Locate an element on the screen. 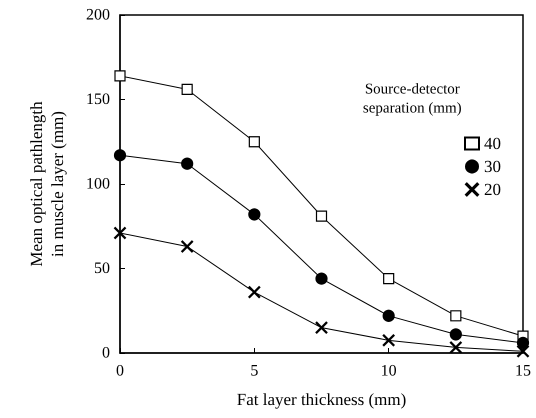  y-tick-label: 50 is located at coordinates (102, 268).